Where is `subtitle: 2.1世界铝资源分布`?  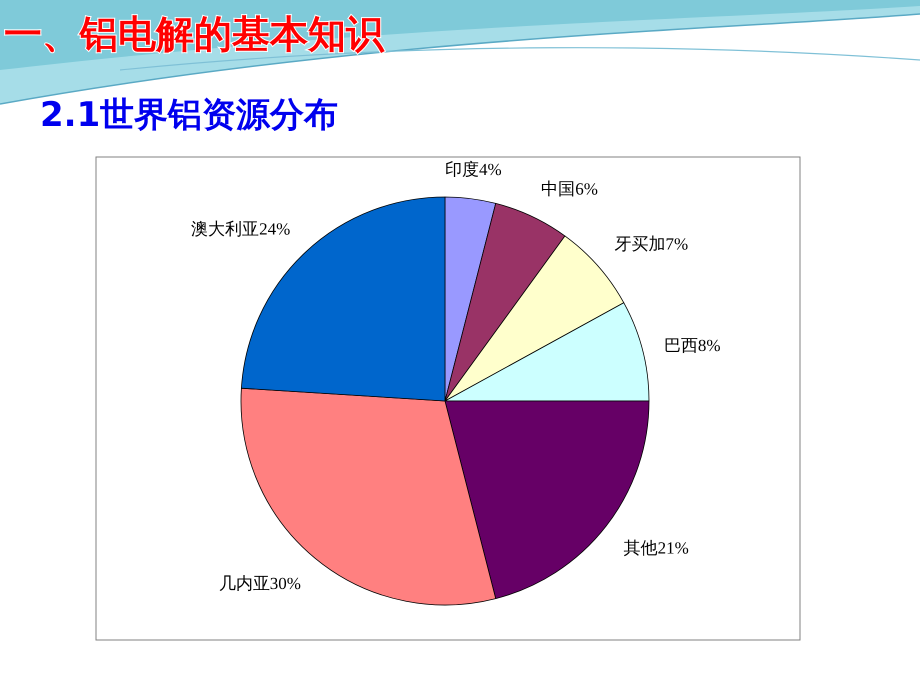
subtitle: 2.1世界铝资源分布 is located at coordinates (189, 115).